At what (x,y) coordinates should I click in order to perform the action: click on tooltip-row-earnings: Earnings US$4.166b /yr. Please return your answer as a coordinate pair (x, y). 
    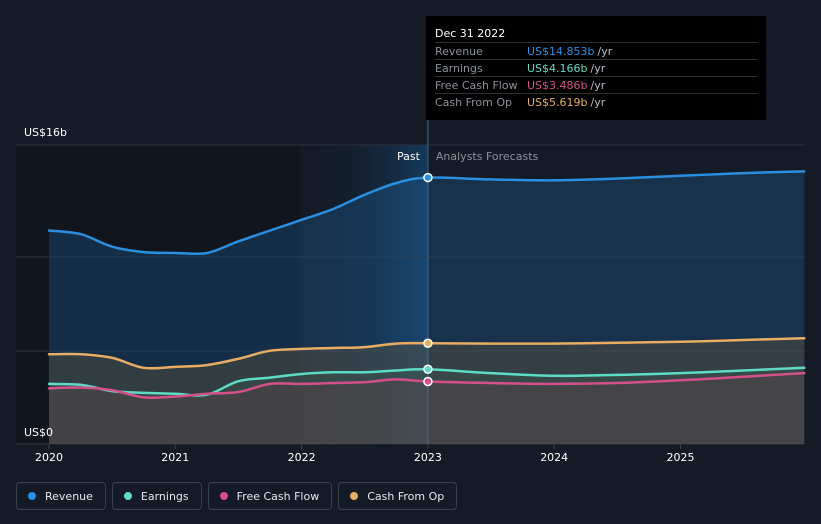
    Looking at the image, I should click on (596, 67).